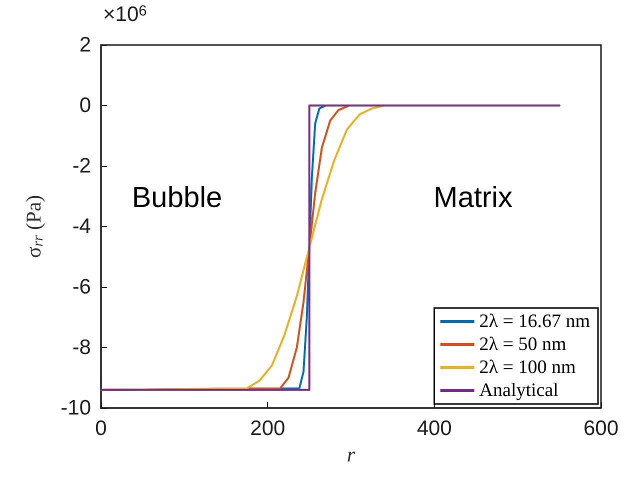 The width and height of the screenshot is (631, 490). What do you see at coordinates (522, 344) in the screenshot?
I see `legend-label: 2λ = 50 nm` at bounding box center [522, 344].